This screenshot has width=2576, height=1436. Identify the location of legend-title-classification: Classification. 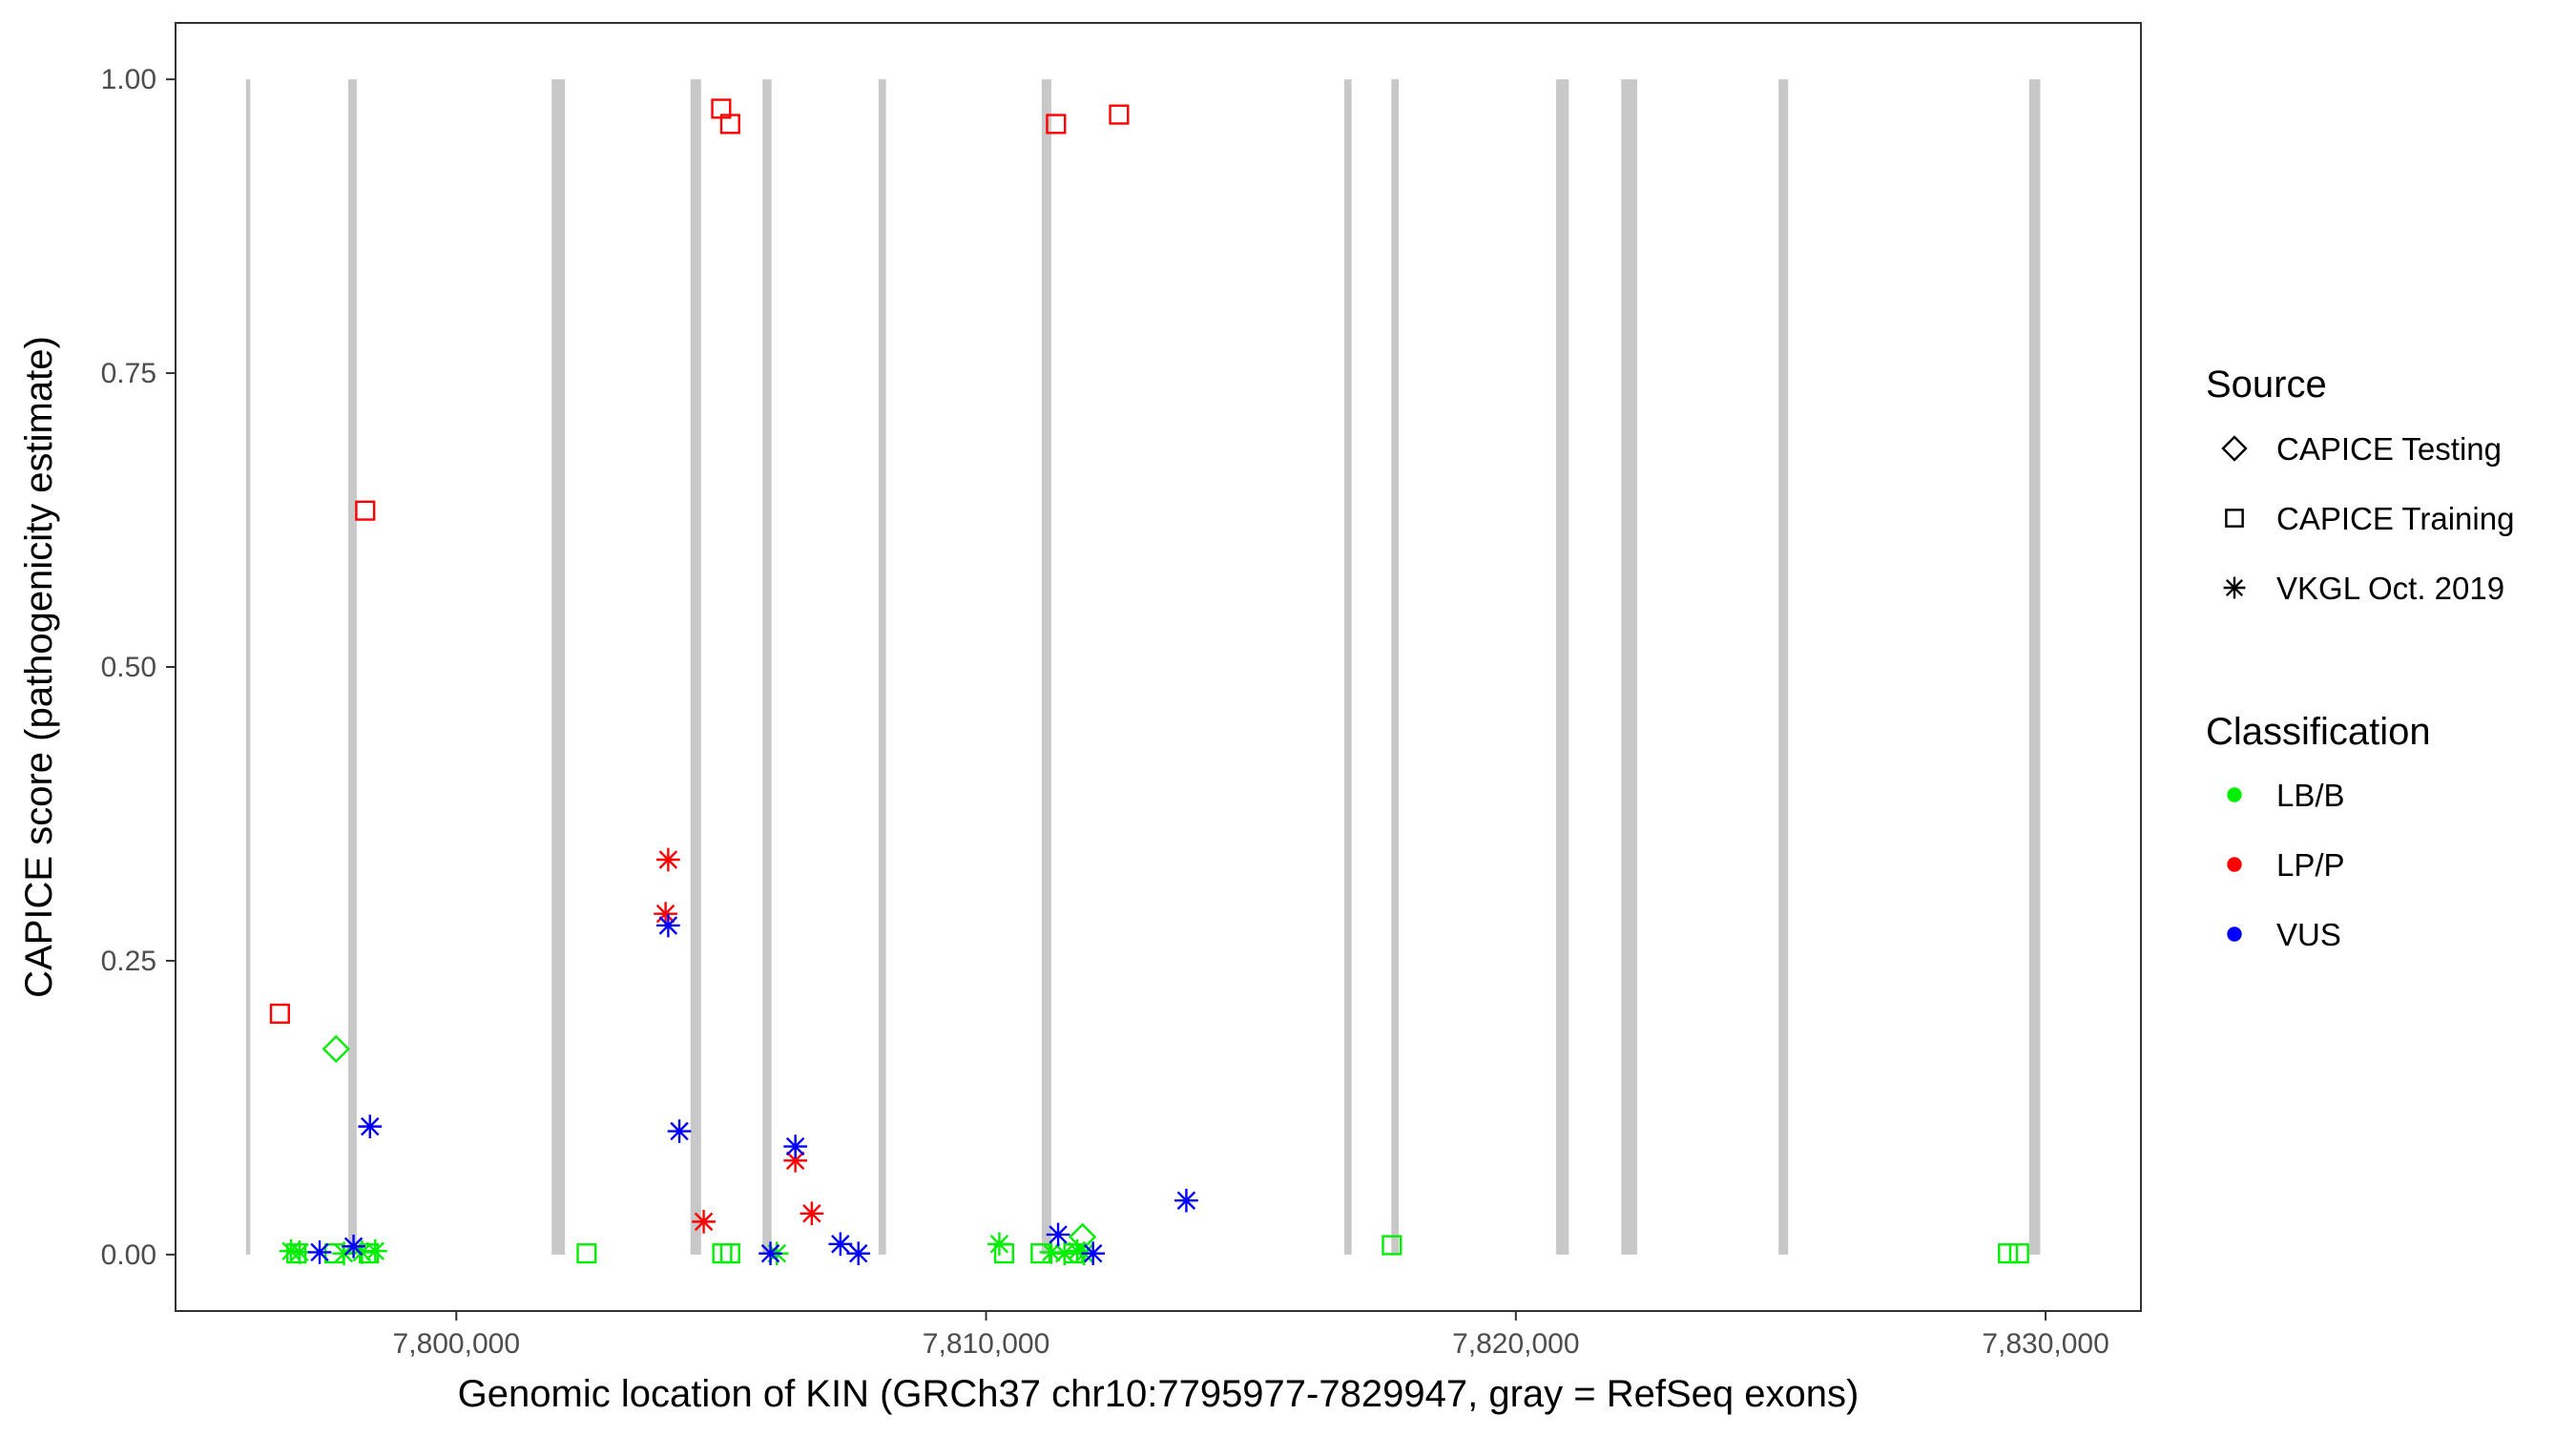
(2318, 732).